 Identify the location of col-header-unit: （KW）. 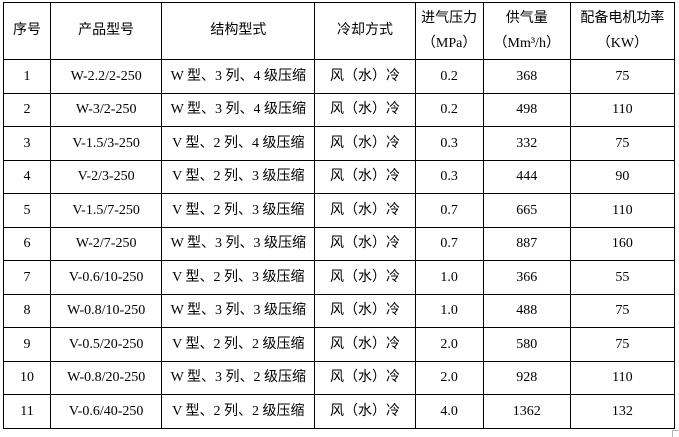
(622, 43).